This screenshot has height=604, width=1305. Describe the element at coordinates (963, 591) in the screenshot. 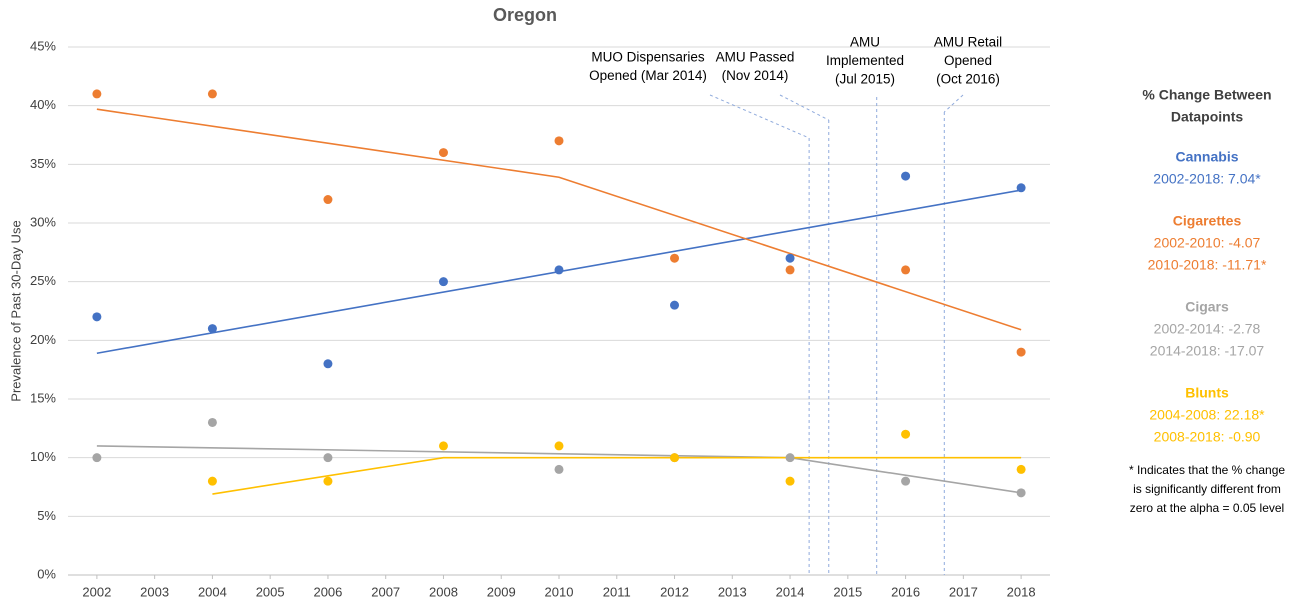

I see `x-tick-label: 2017` at that location.